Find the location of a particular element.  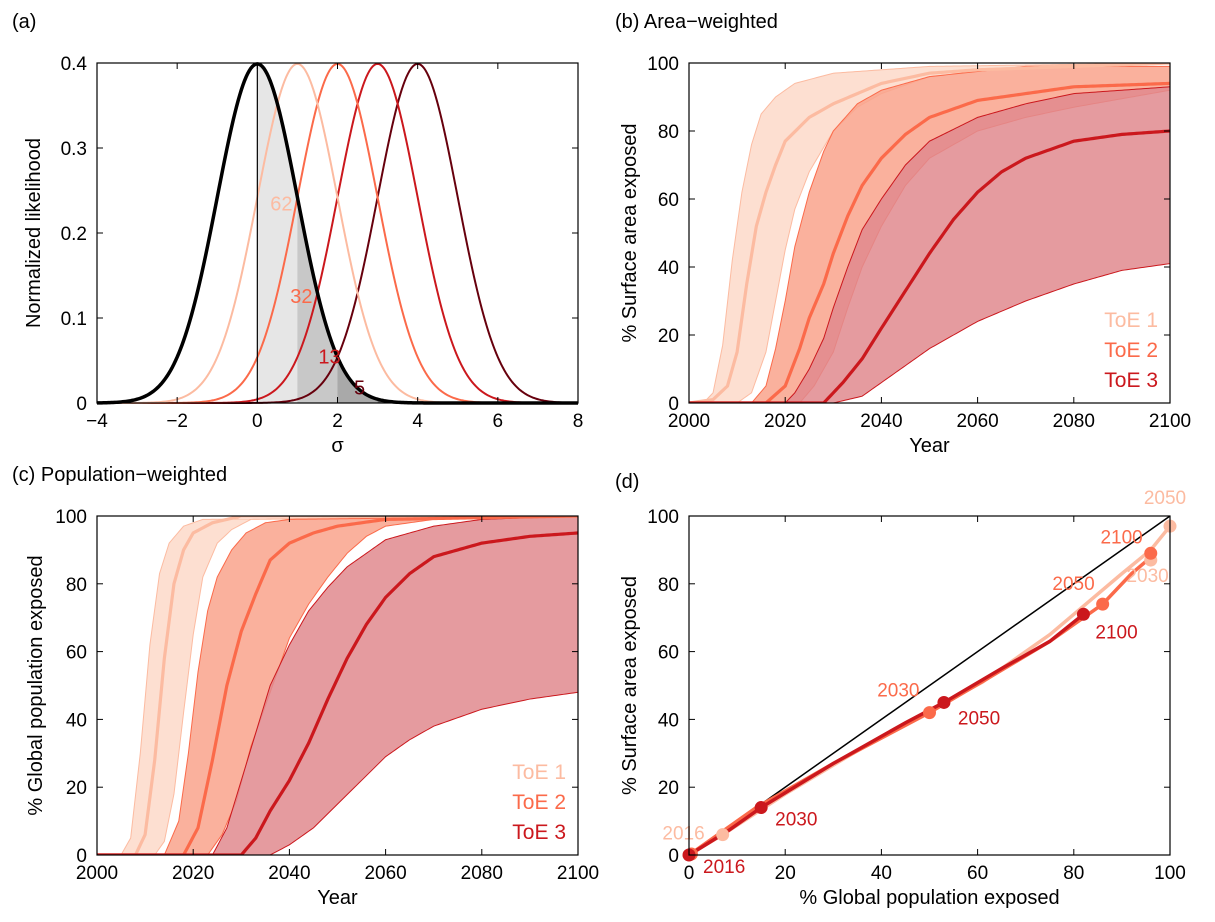

x-tick-label: 40 is located at coordinates (881, 873).